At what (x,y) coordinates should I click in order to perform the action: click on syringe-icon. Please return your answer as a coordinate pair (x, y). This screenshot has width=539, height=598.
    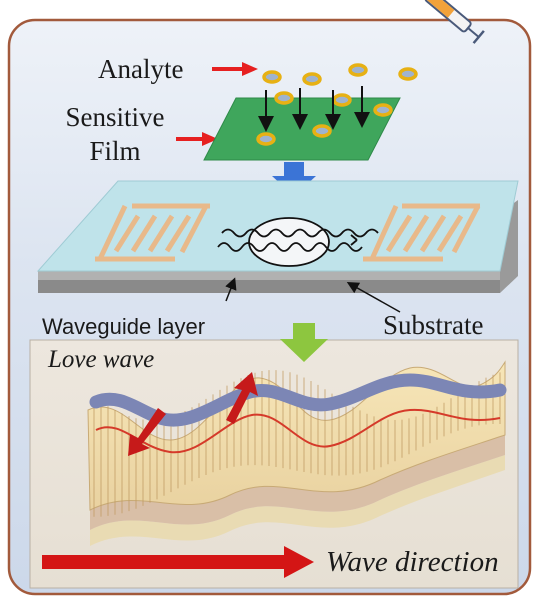
    Looking at the image, I should click on (454, 22).